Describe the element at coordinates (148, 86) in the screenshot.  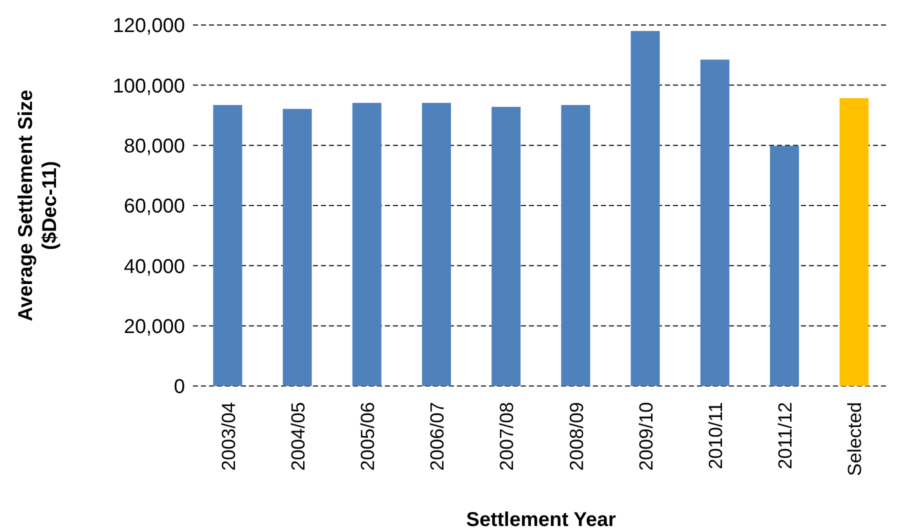
I see `y-tick-label: 100,000` at that location.